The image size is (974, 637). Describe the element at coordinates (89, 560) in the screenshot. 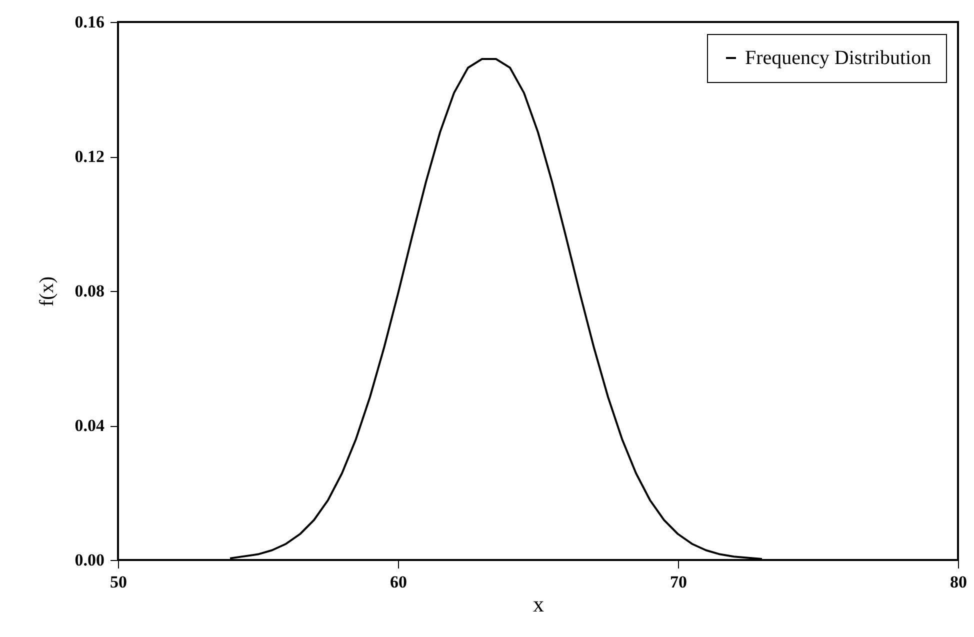

I see `y-tick-label: 0.00` at that location.